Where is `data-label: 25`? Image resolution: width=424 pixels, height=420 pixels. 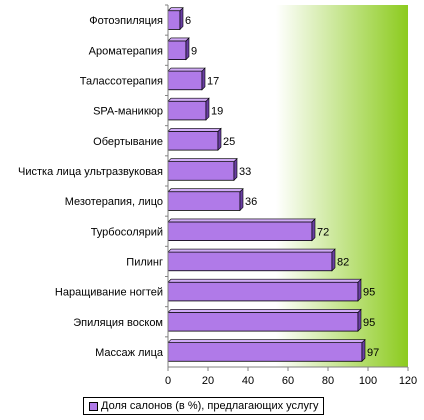 data-label: 25 is located at coordinates (229, 142).